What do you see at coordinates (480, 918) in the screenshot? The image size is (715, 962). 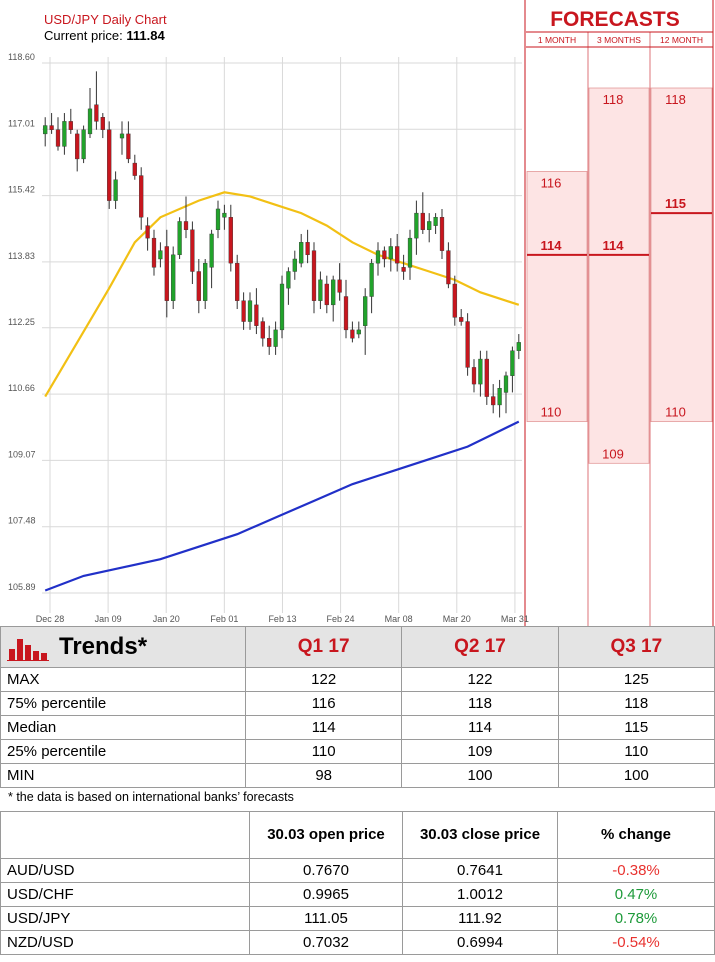 I see `close-price: 111.92` at bounding box center [480, 918].